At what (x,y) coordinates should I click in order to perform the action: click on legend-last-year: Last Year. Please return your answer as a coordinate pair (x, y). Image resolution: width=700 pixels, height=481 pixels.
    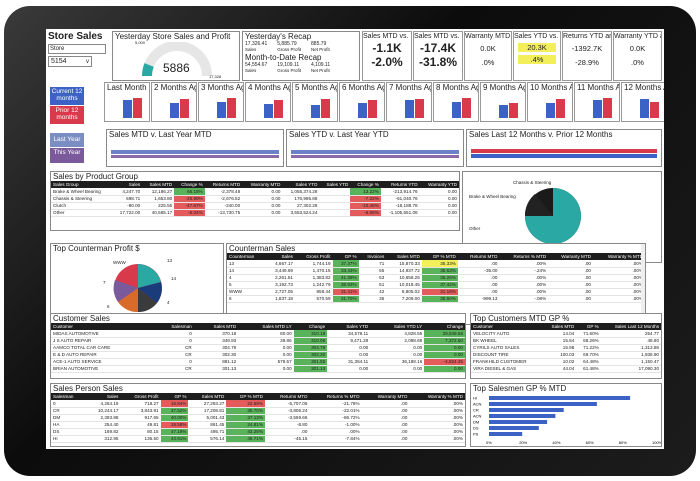
    Looking at the image, I should click on (67, 140).